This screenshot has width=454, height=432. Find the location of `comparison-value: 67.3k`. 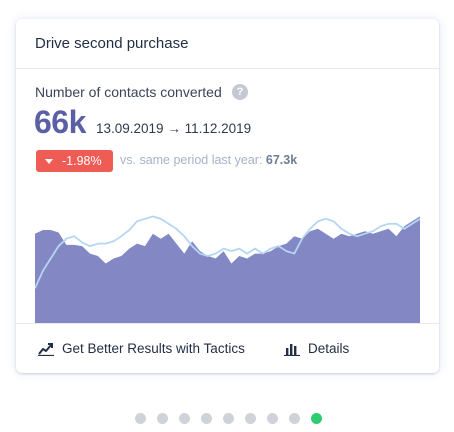

comparison-value: 67.3k is located at coordinates (281, 160).